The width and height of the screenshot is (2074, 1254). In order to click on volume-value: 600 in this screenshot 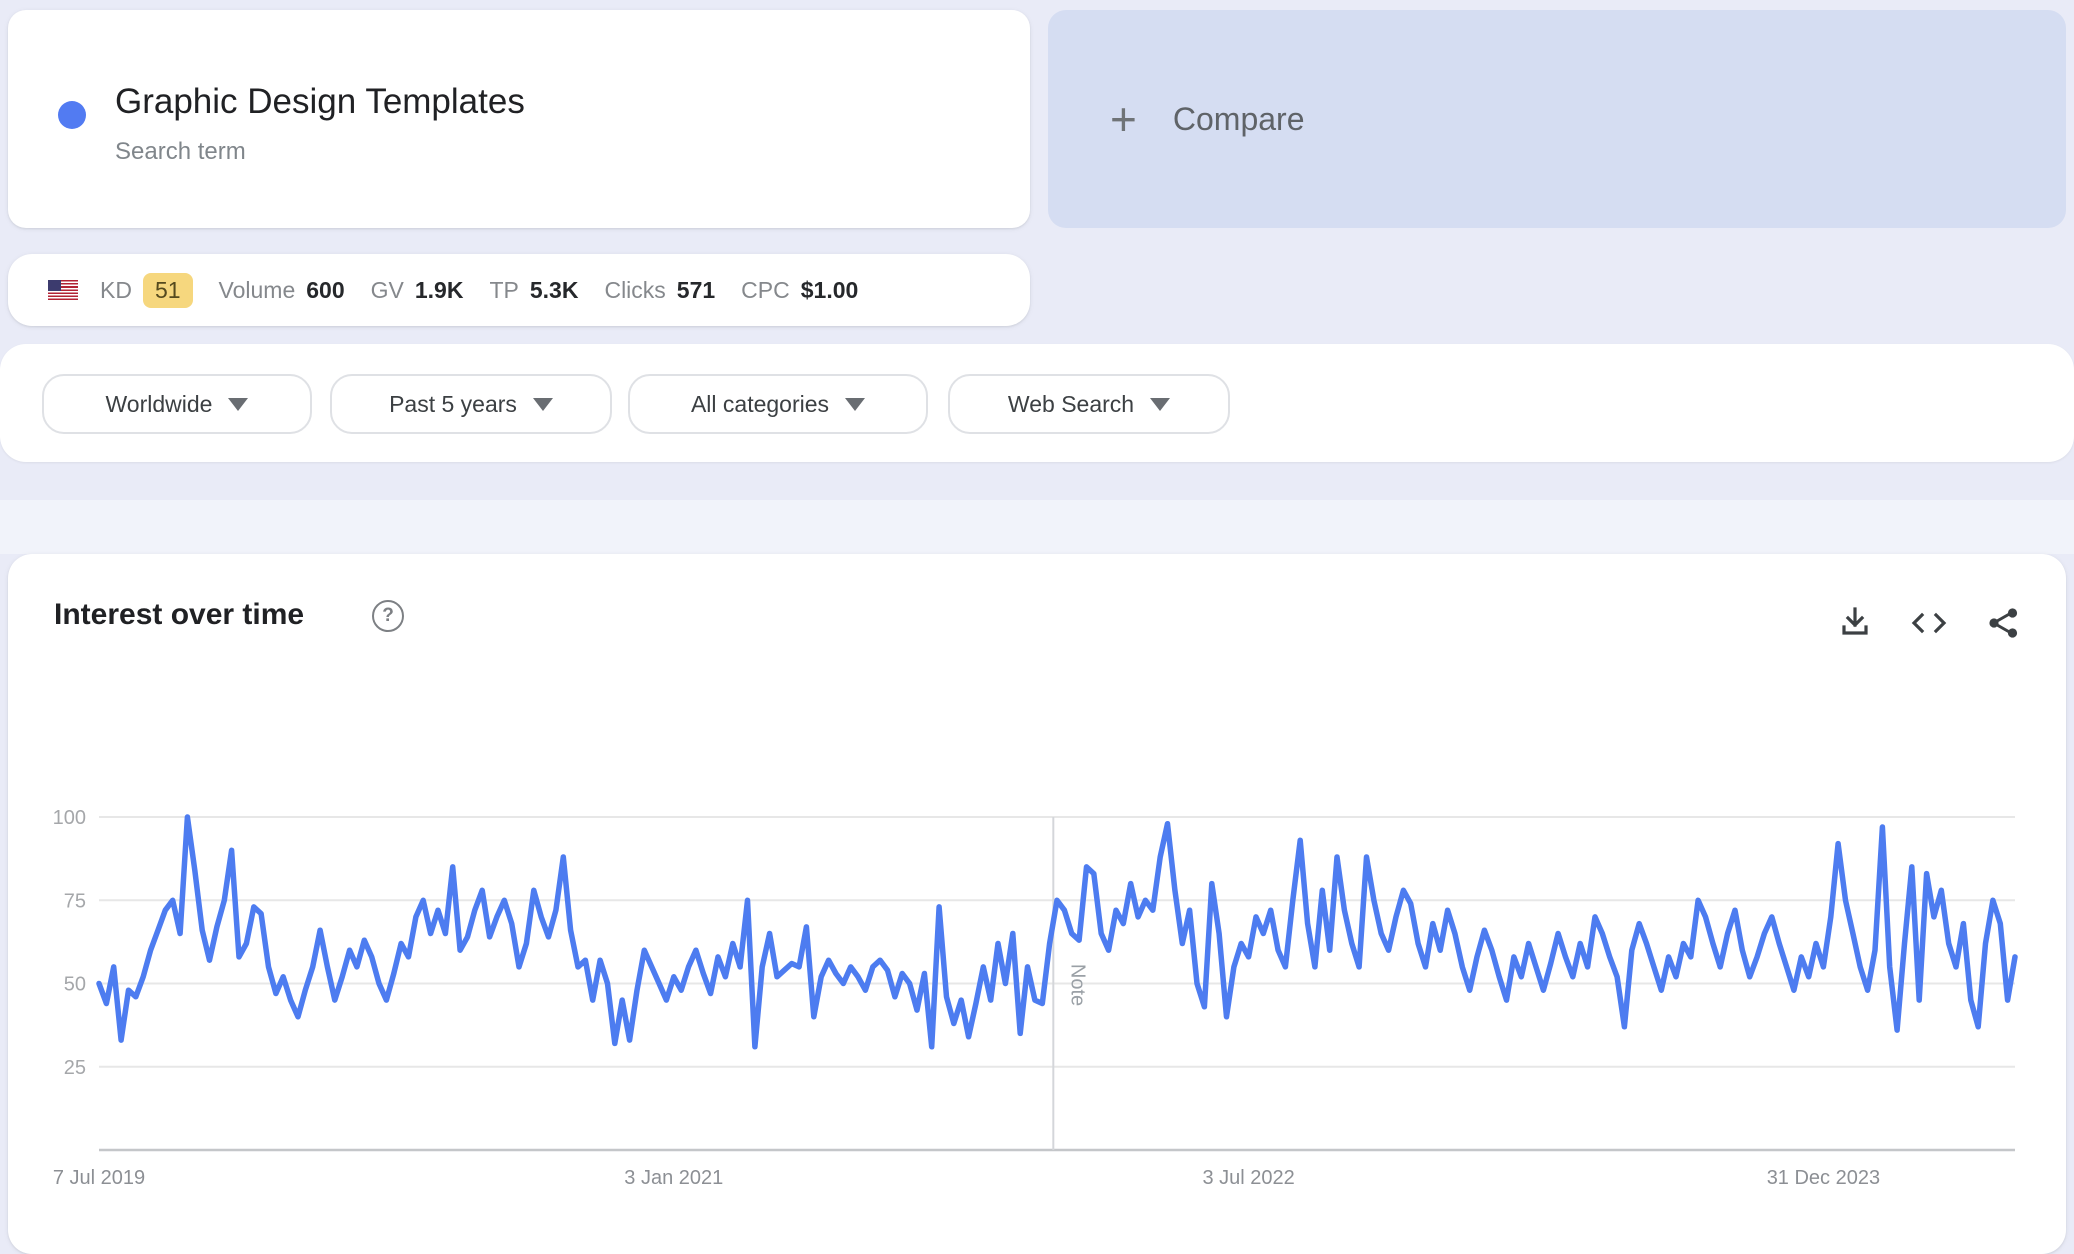, I will do `click(325, 289)`.